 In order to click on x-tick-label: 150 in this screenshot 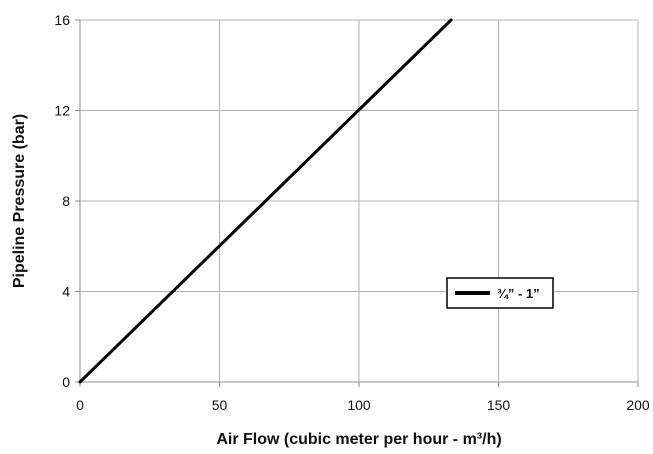, I will do `click(499, 405)`.